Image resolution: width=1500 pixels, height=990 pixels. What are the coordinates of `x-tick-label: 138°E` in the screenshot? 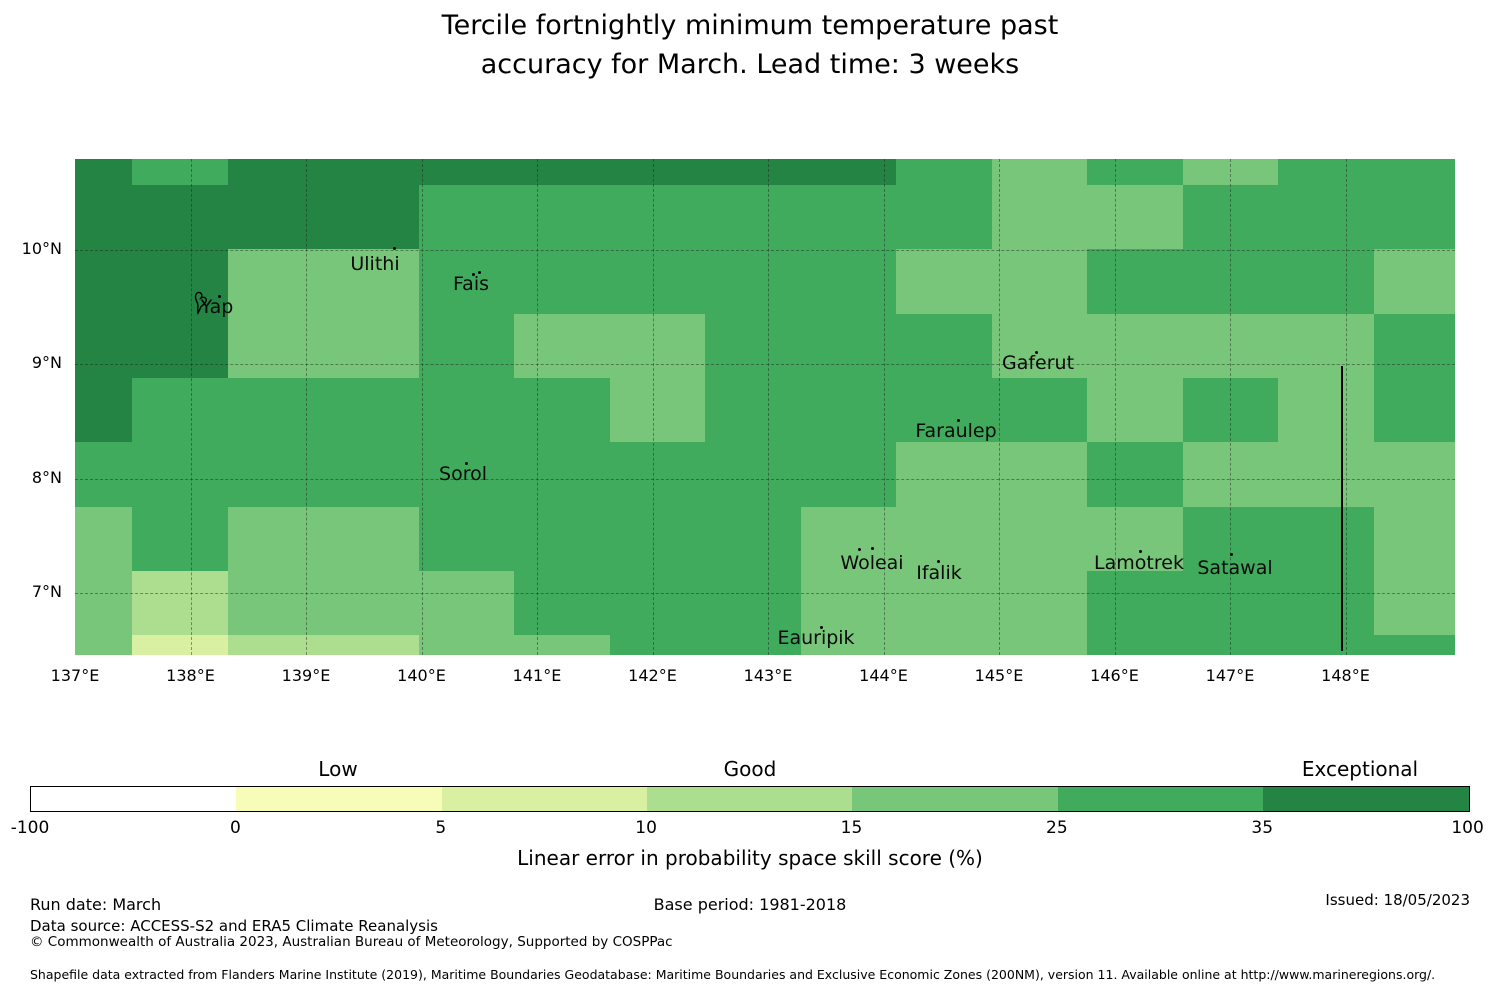 It's located at (190, 675).